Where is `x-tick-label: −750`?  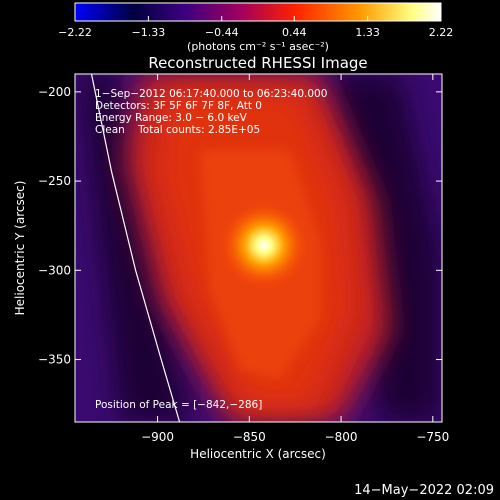 x-tick-label: −750 is located at coordinates (432, 437).